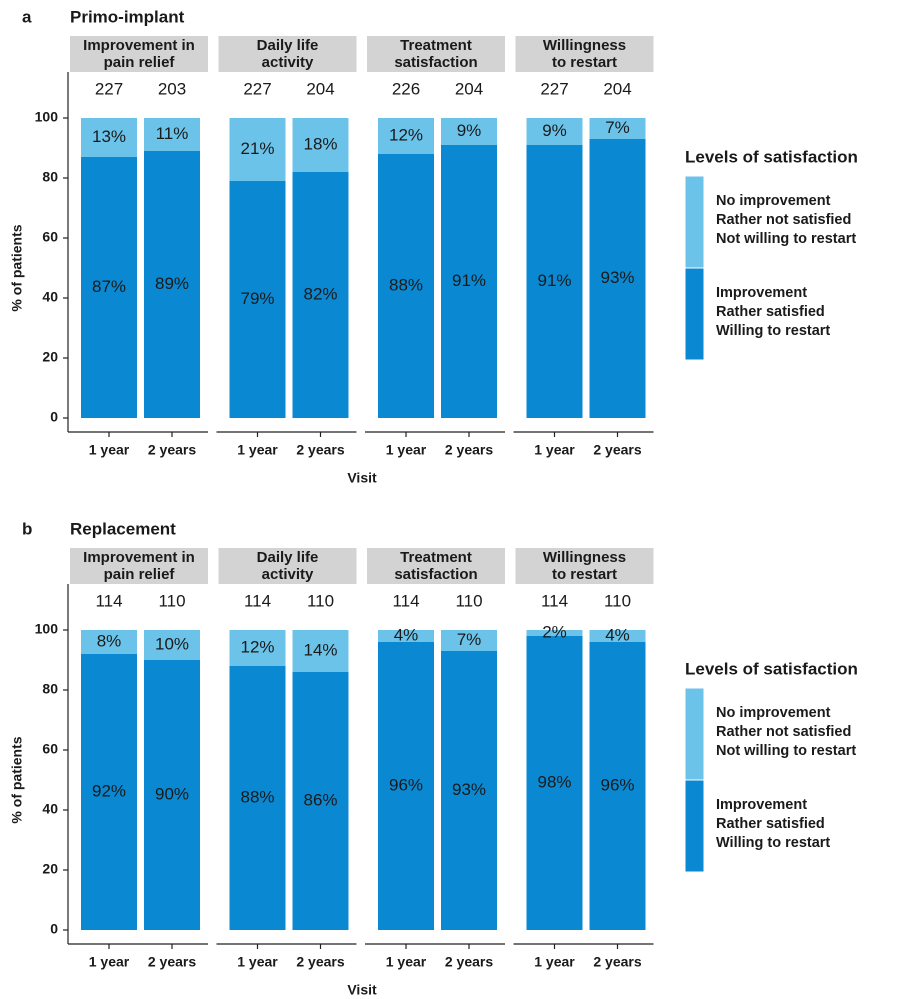 This screenshot has width=897, height=999. What do you see at coordinates (123, 528) in the screenshot?
I see `chart-title: Replacement` at bounding box center [123, 528].